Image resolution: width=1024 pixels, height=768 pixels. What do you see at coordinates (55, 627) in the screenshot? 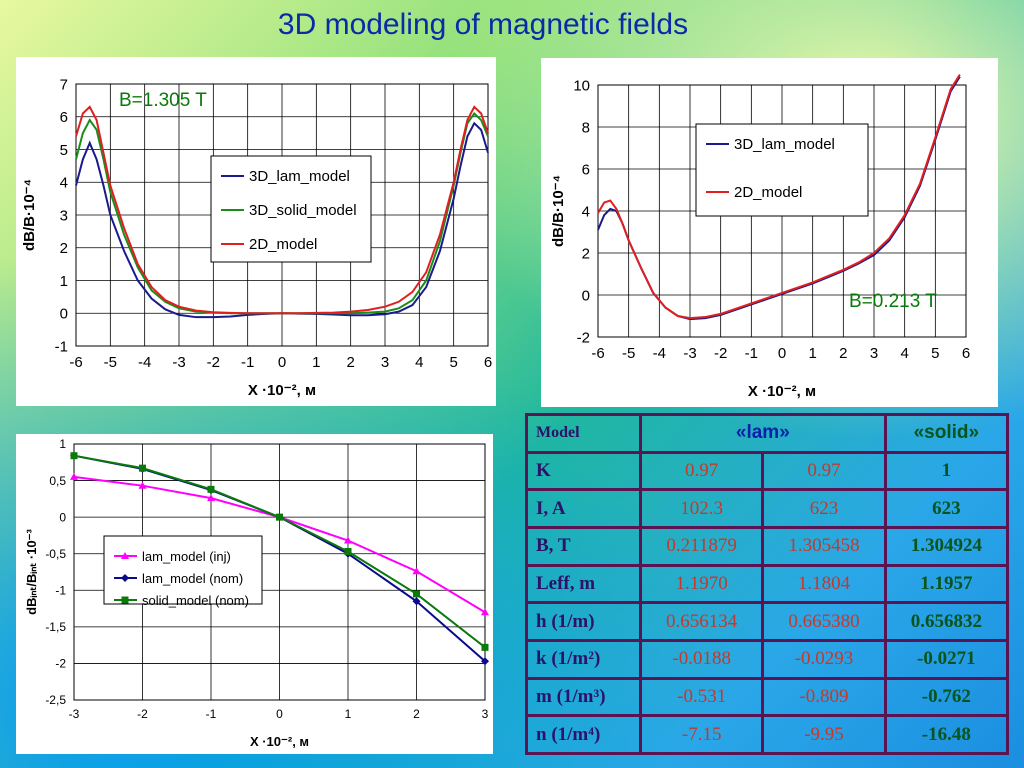
I see `y-tick-label: -1,5` at bounding box center [55, 627].